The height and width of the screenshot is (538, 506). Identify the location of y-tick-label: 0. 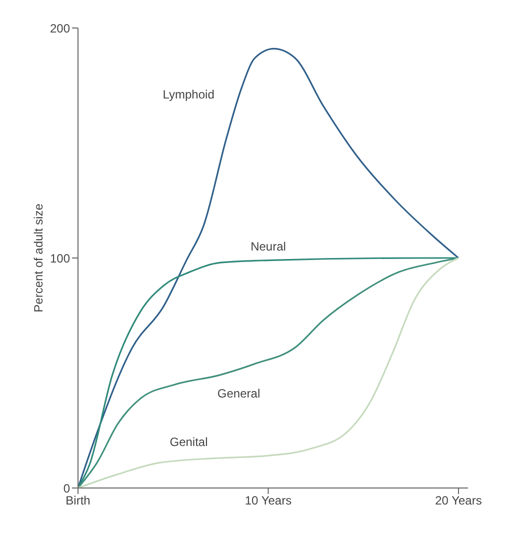
(66, 488).